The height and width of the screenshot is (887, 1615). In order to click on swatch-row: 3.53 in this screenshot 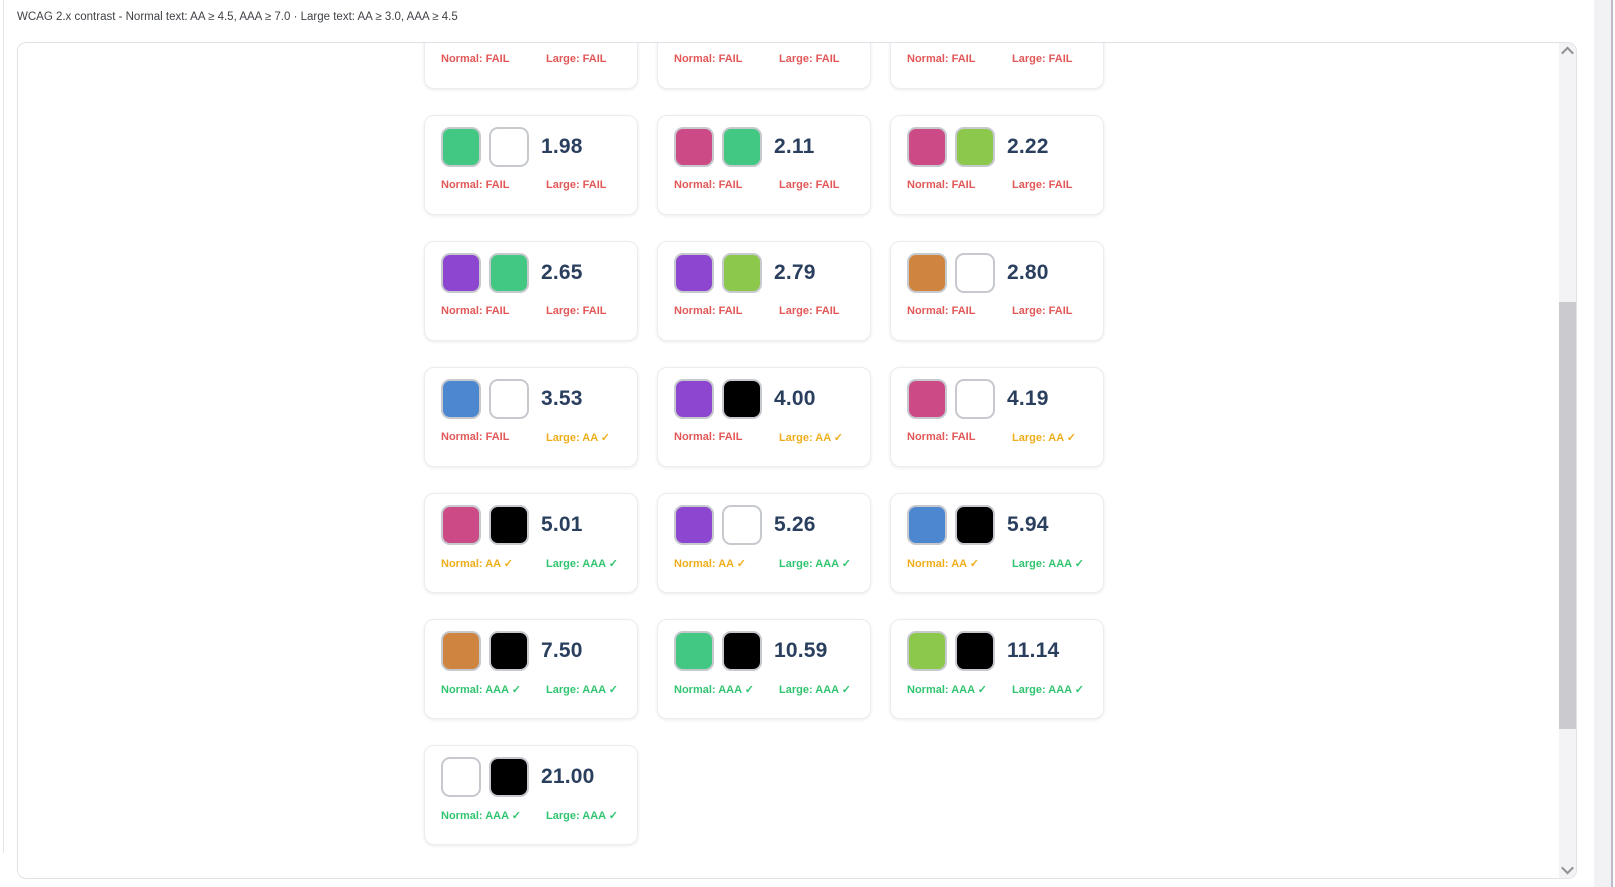, I will do `click(531, 399)`.